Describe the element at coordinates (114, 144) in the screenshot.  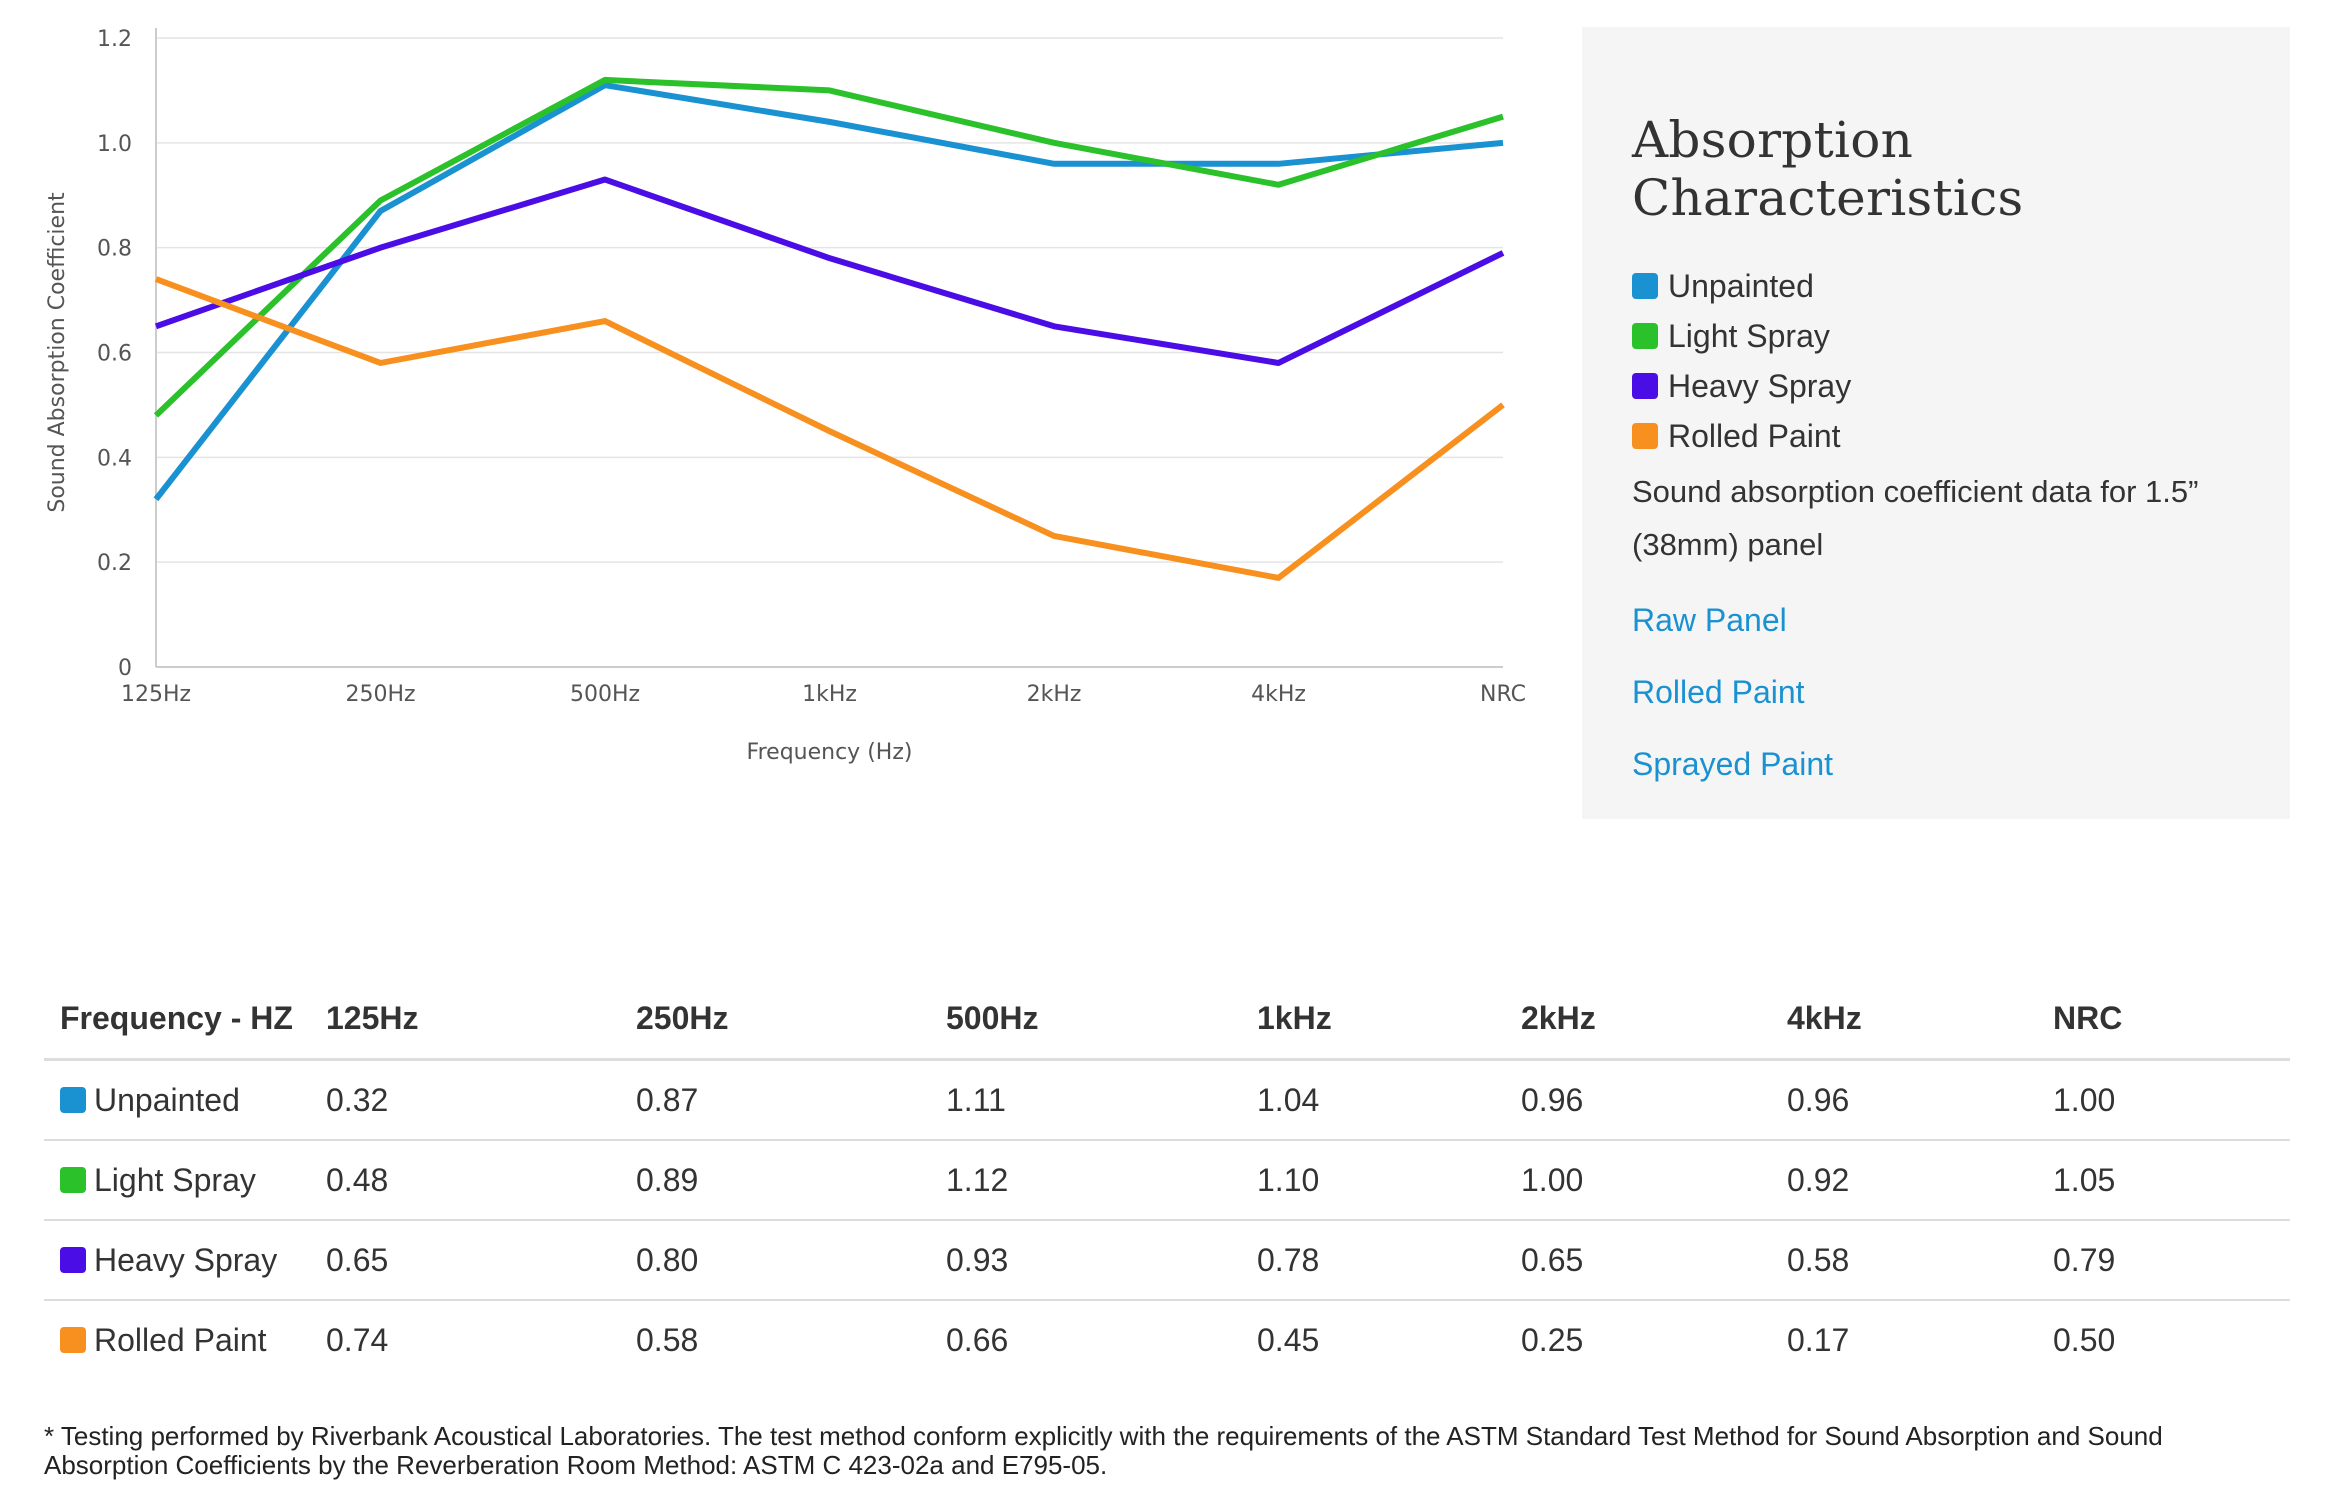
I see `y-tick-label: 1.0` at that location.